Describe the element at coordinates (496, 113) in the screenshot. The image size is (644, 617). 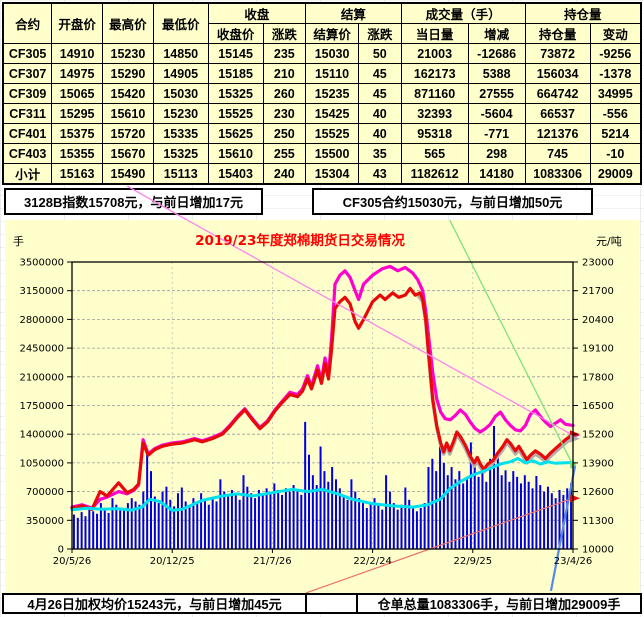
I see `table-cell: -5604` at that location.